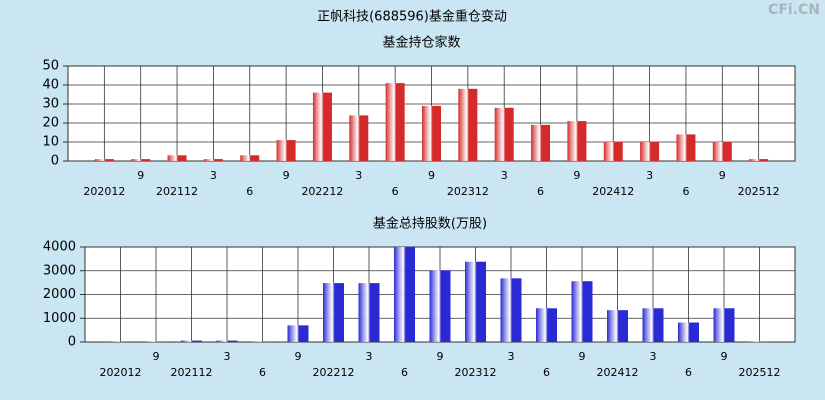 The image size is (825, 400). I want to click on y-tick-label: 3000, so click(59, 270).